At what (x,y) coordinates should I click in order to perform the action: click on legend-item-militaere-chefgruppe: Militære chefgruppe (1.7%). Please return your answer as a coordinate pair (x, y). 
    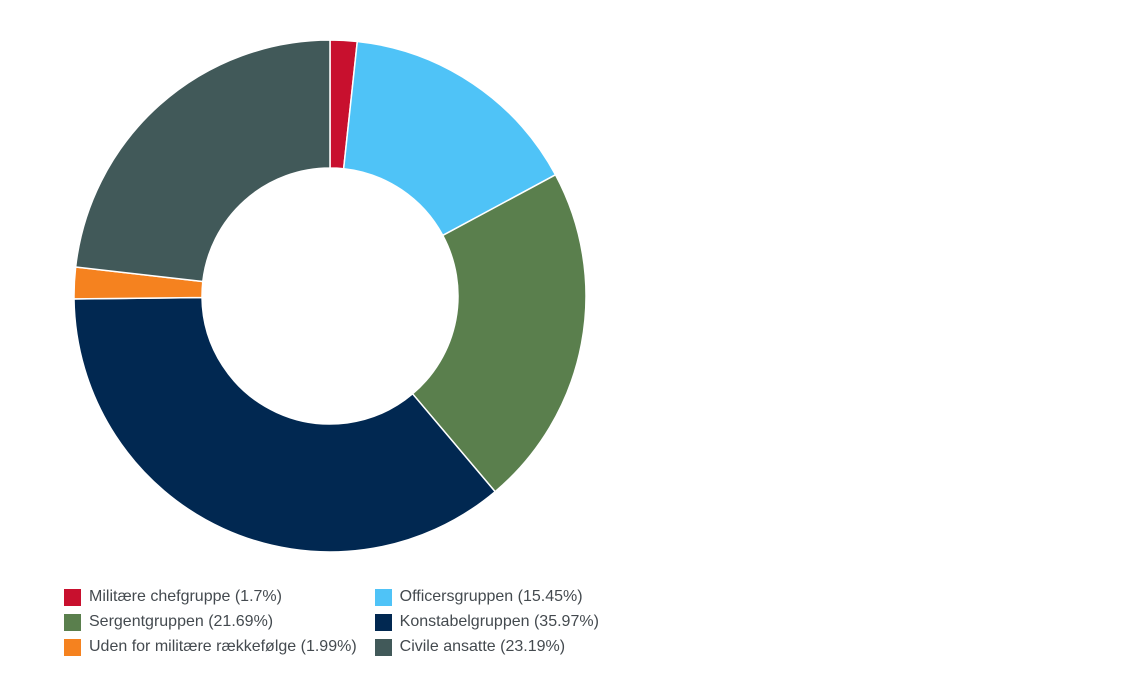
    Looking at the image, I should click on (210, 597).